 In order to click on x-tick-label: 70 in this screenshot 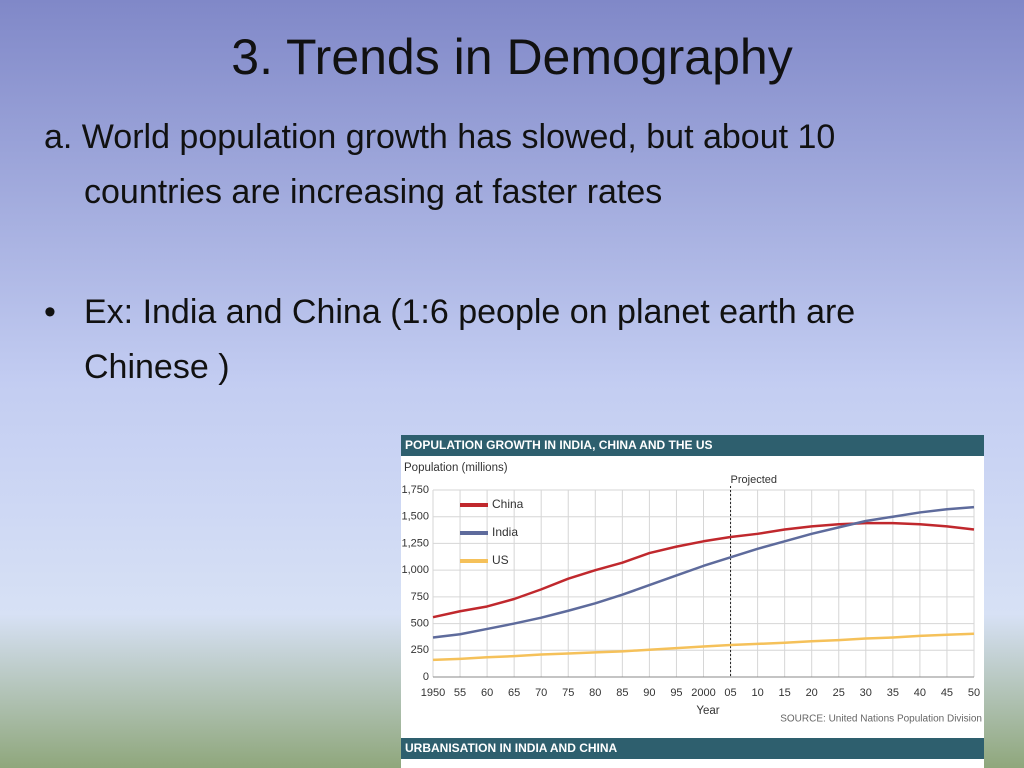, I will do `click(541, 693)`.